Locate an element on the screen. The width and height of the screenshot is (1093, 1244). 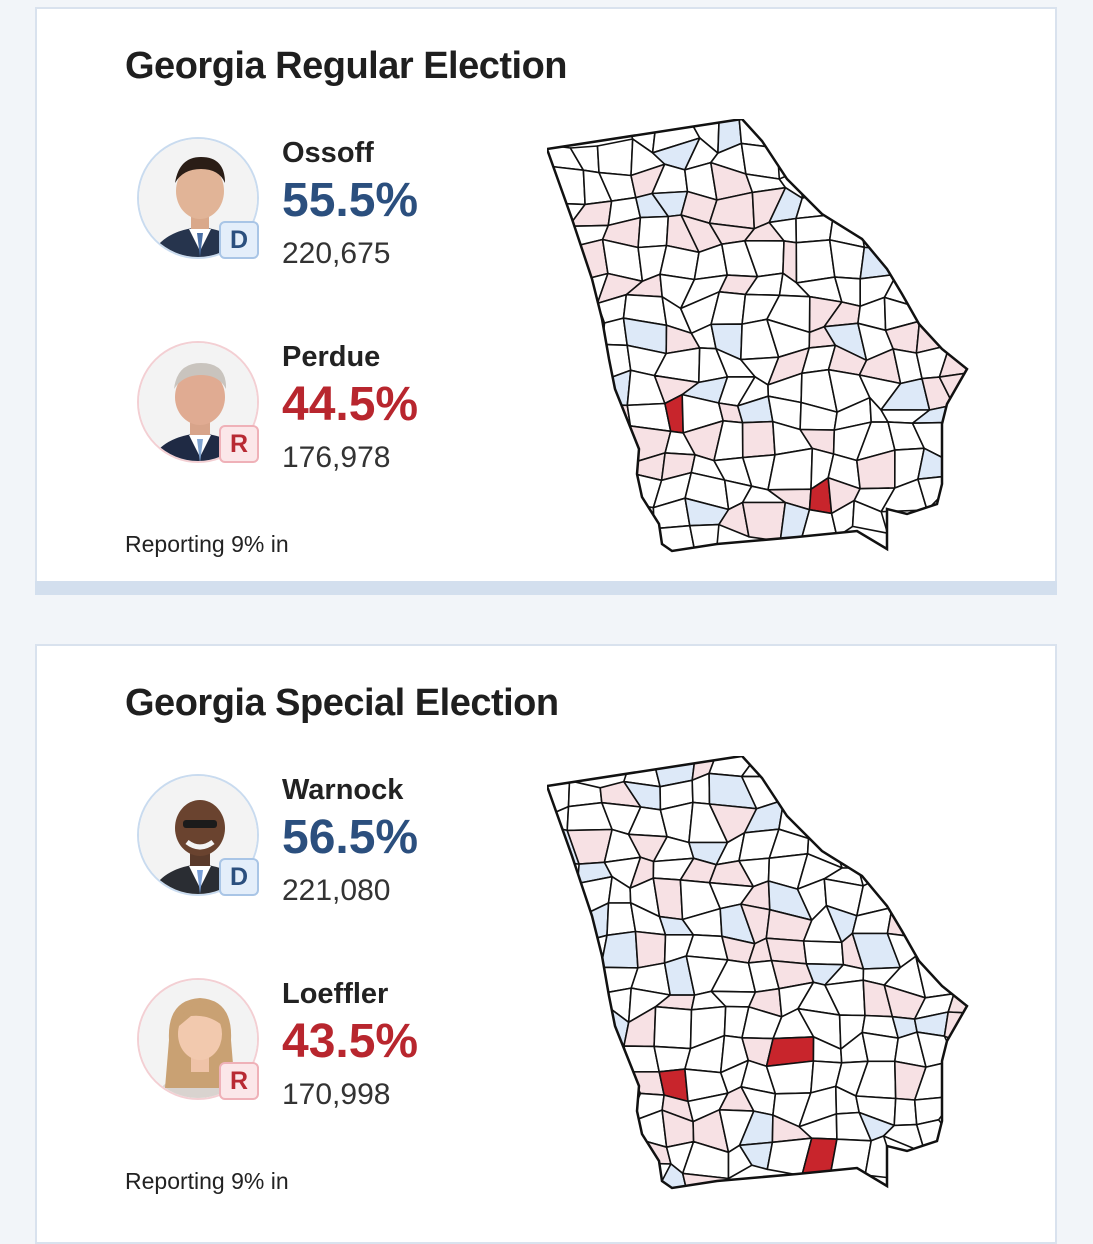
candidate-votes: 221,080 is located at coordinates (336, 890).